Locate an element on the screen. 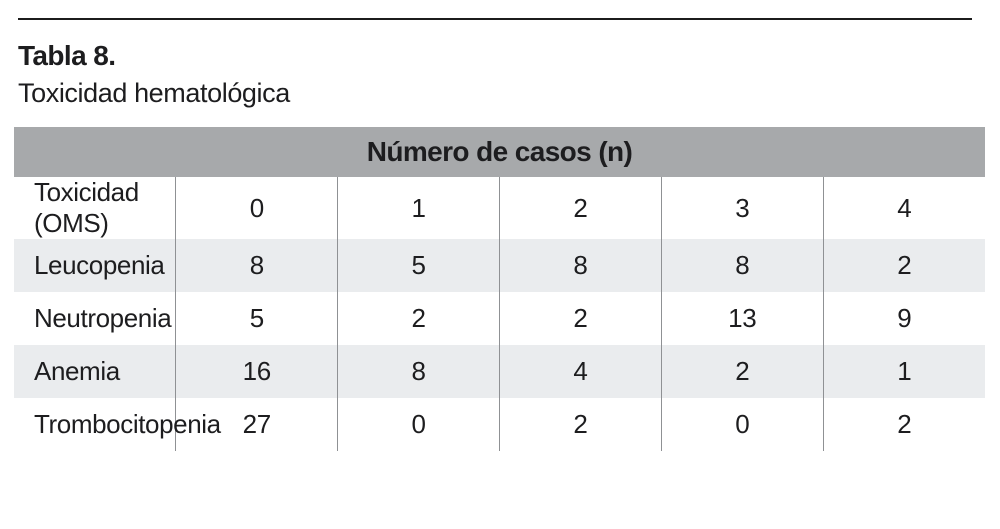  row-label: Toxicidad (OMS) is located at coordinates (86, 207).